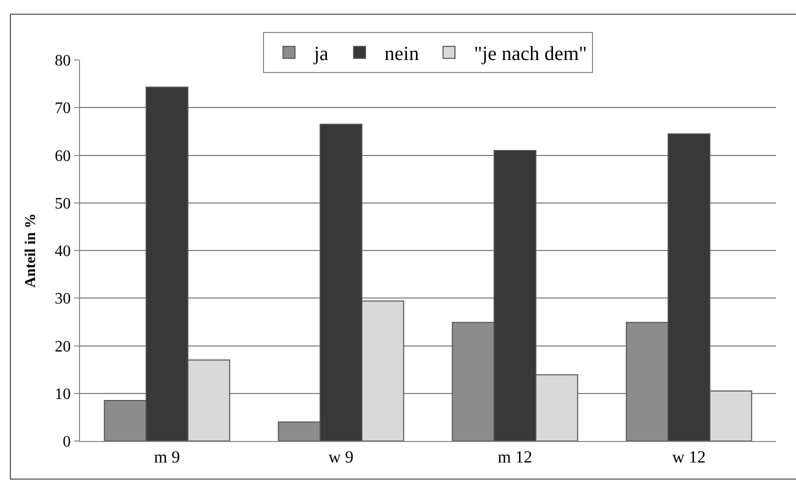 The image size is (796, 491). What do you see at coordinates (62, 394) in the screenshot?
I see `y-tick-label: 10` at bounding box center [62, 394].